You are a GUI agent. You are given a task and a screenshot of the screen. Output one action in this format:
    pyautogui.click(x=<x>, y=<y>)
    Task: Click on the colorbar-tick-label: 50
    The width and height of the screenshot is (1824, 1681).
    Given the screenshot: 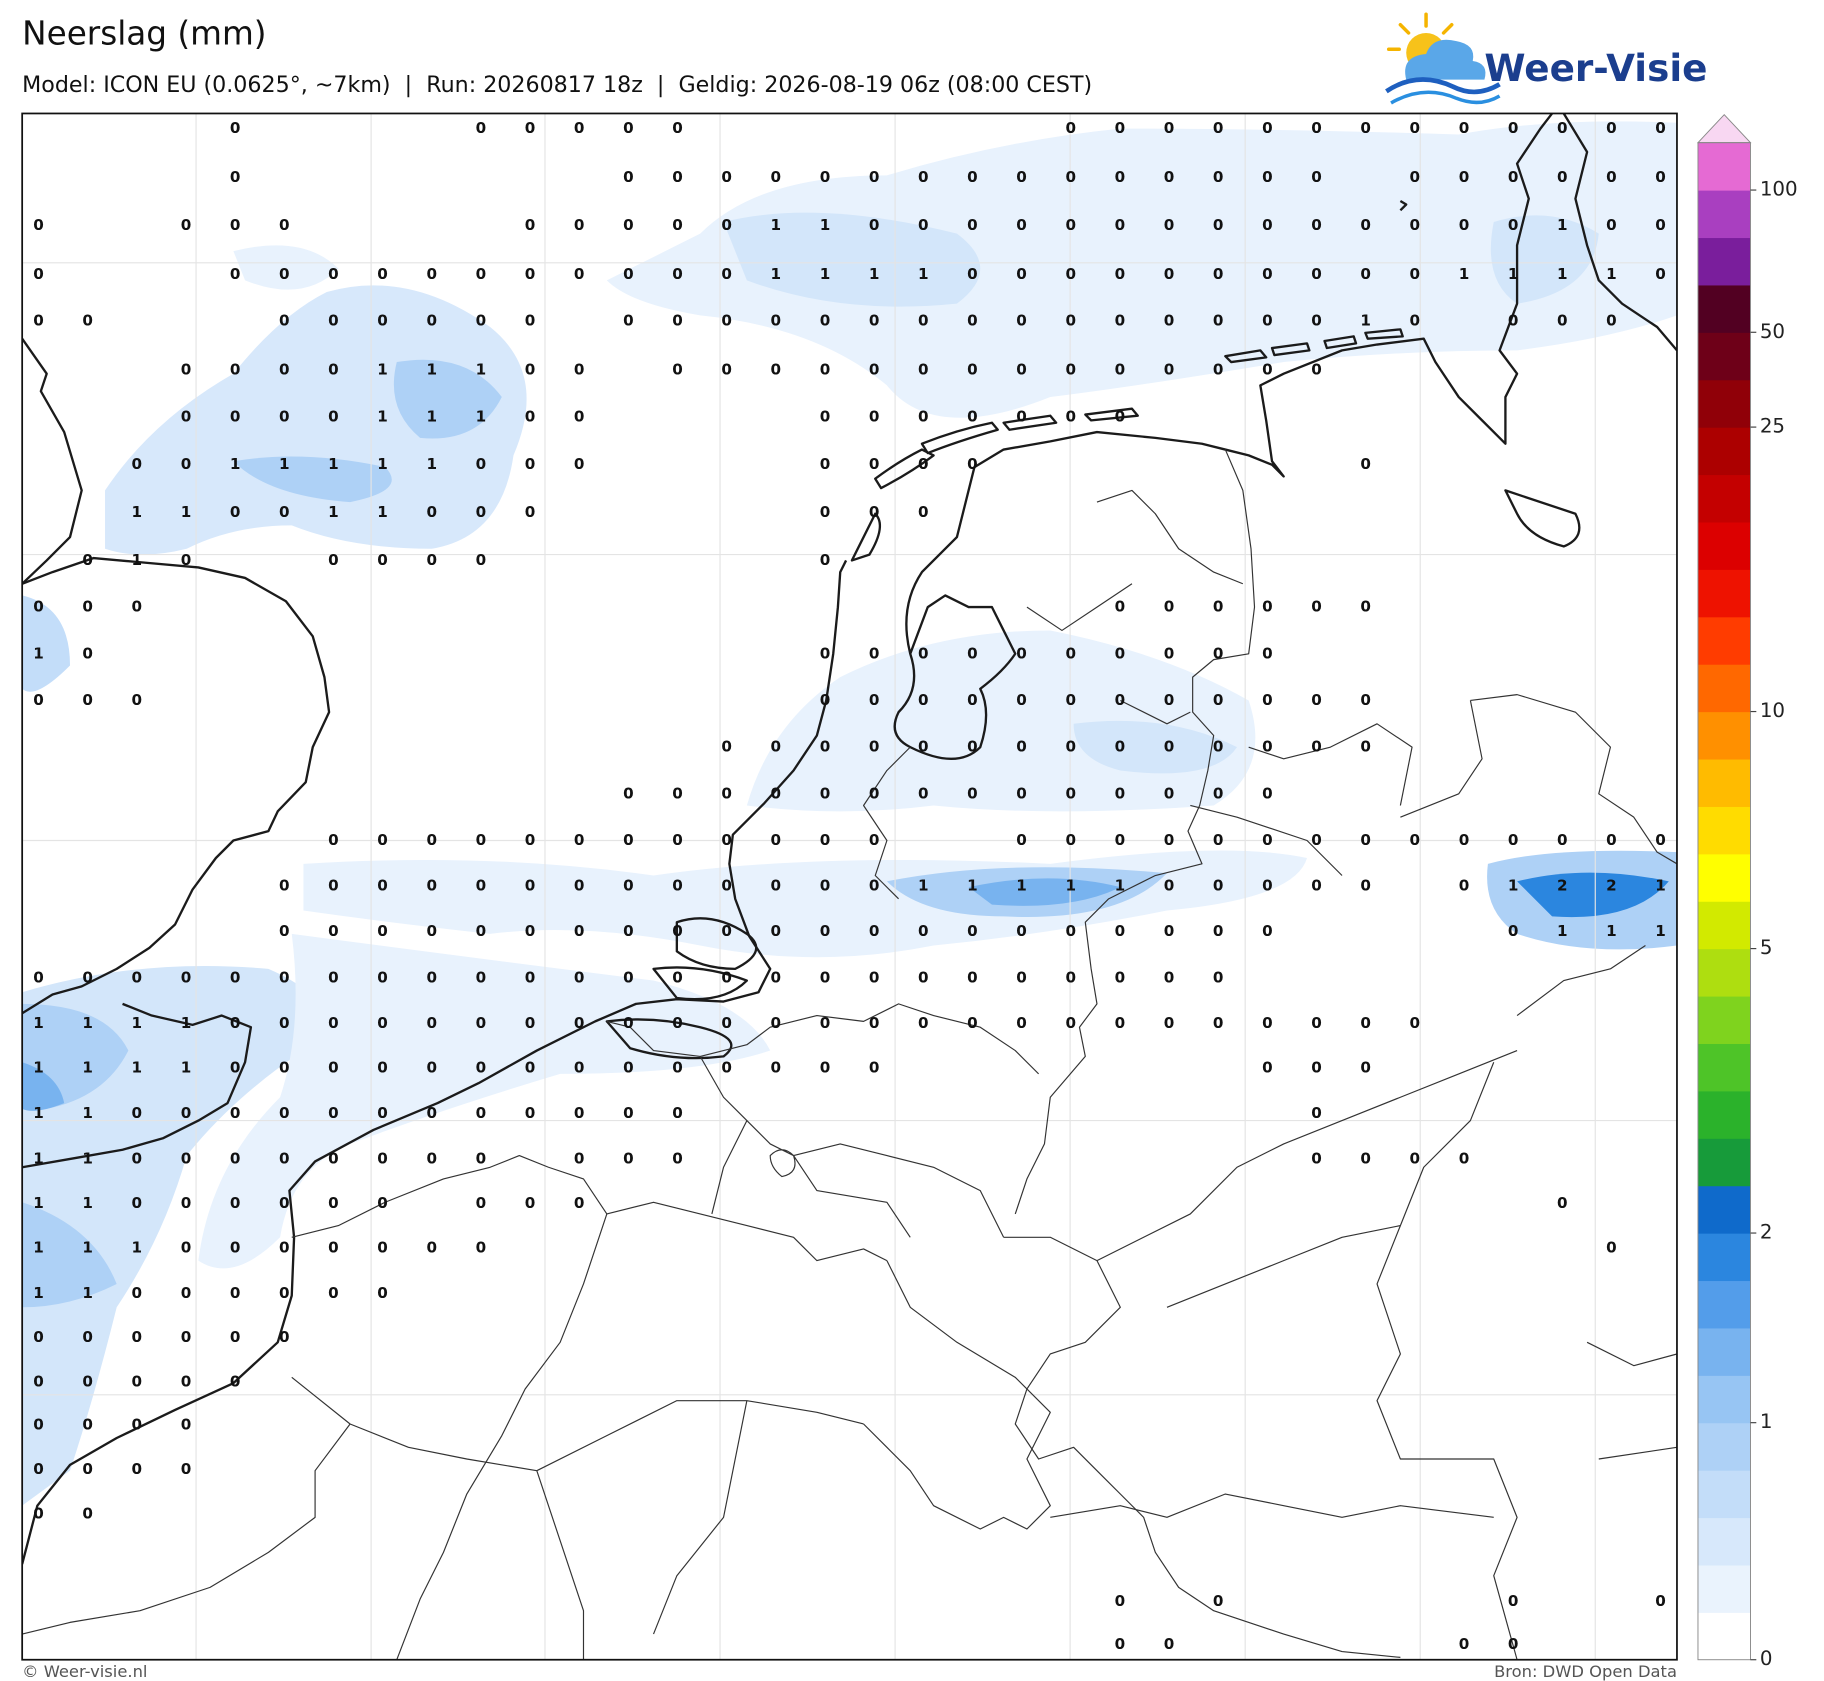 What is the action you would take?
    pyautogui.click(x=1772, y=331)
    